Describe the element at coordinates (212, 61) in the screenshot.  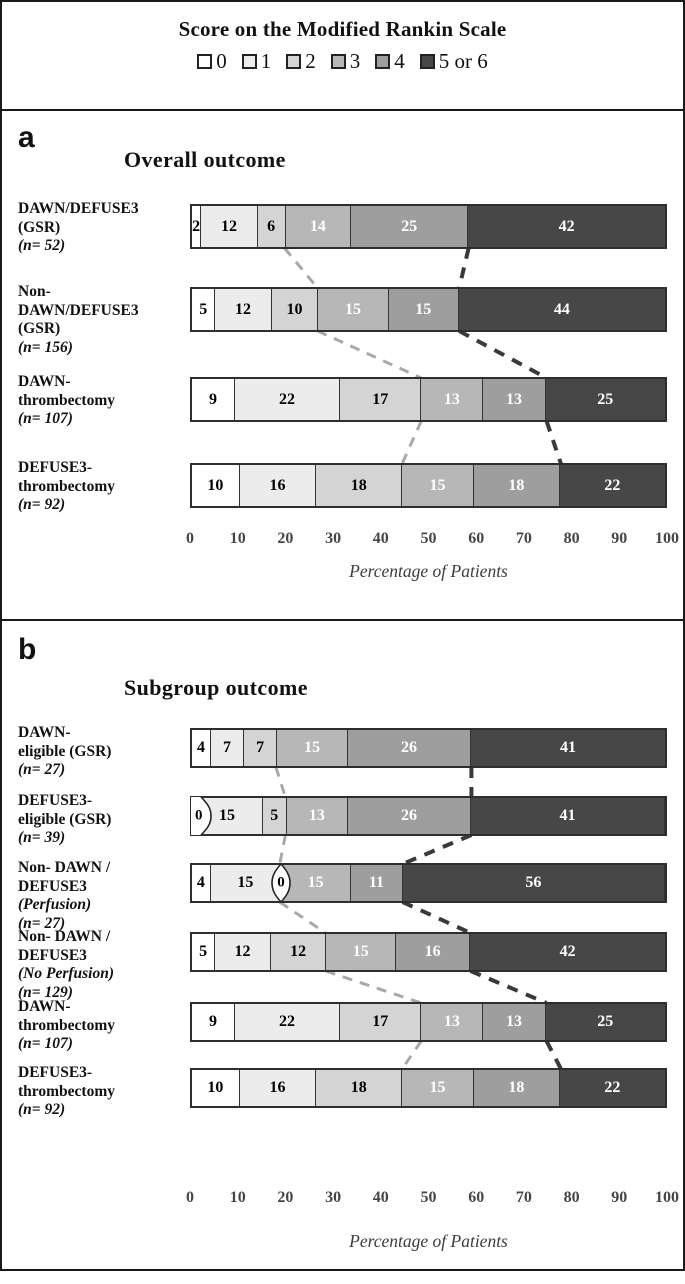
I see `legend-item-mrs-0: 0` at that location.